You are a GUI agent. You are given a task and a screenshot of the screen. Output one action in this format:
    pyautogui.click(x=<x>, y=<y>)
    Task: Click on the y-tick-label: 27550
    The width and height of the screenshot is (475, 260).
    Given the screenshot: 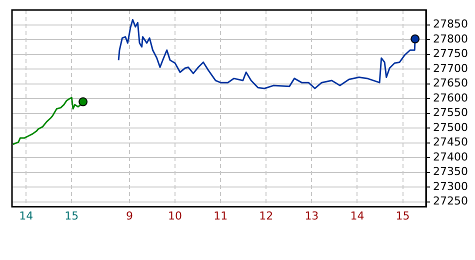 What is the action you would take?
    pyautogui.click(x=450, y=113)
    